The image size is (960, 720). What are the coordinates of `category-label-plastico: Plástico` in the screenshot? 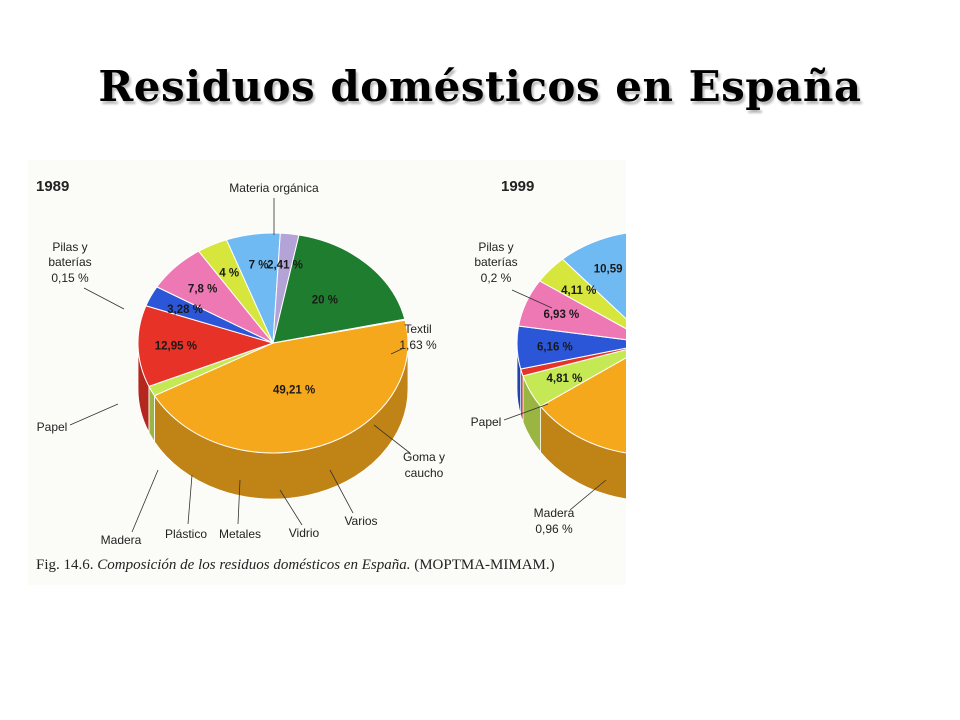 It's located at (186, 534).